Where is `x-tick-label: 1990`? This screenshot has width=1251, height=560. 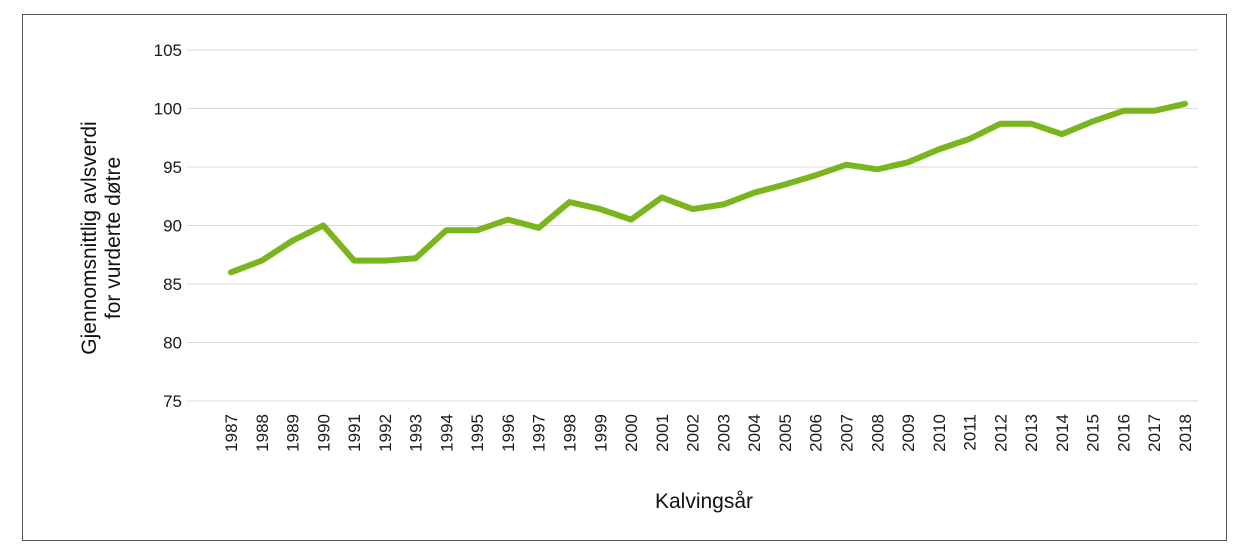
x-tick-label: 1990 is located at coordinates (323, 433).